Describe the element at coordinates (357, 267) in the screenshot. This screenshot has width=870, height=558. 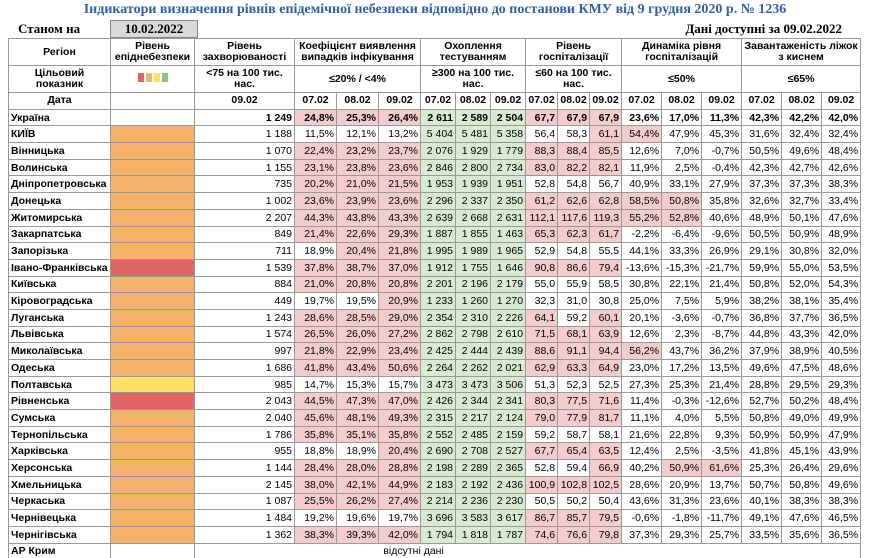
I see `cell: 38,7%` at that location.